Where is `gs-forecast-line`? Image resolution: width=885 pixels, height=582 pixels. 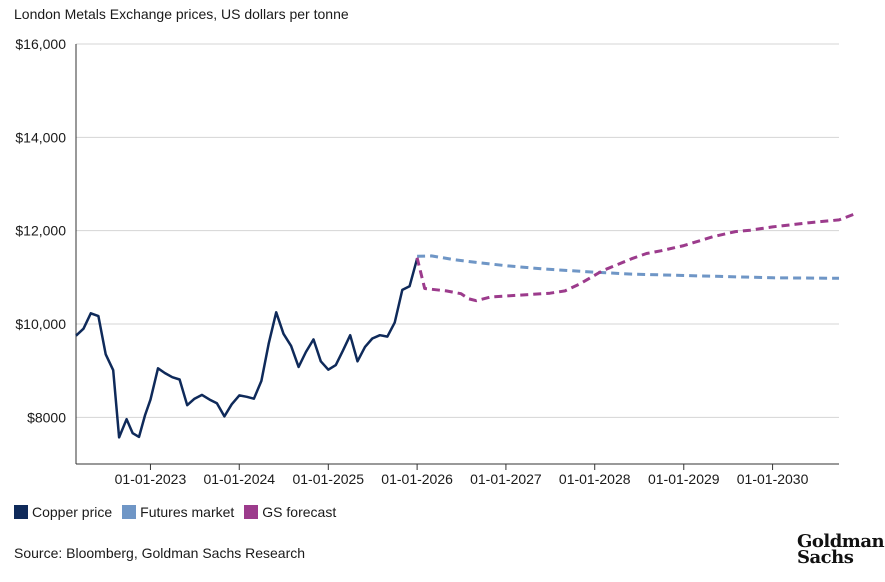 gs-forecast-line is located at coordinates (635, 257).